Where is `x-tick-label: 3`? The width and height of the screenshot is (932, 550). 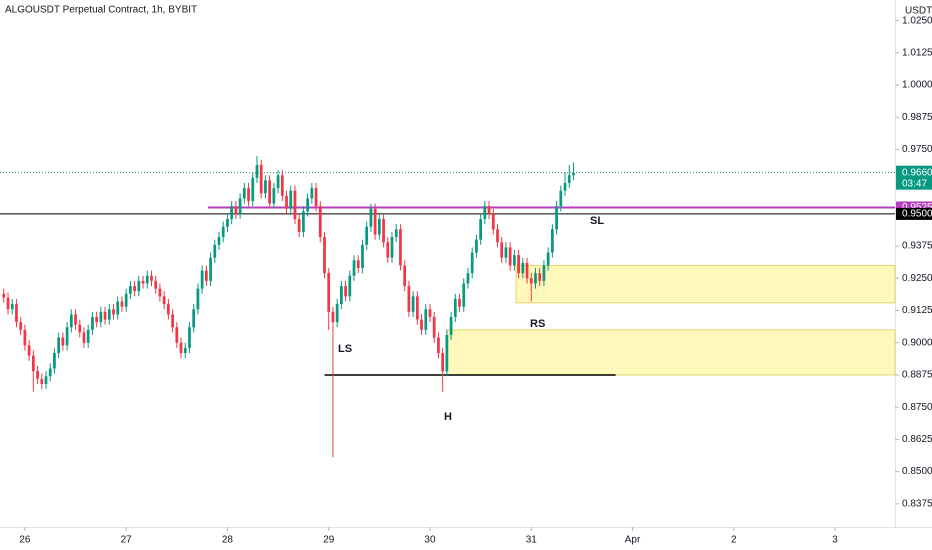 x-tick-label: 3 is located at coordinates (835, 540).